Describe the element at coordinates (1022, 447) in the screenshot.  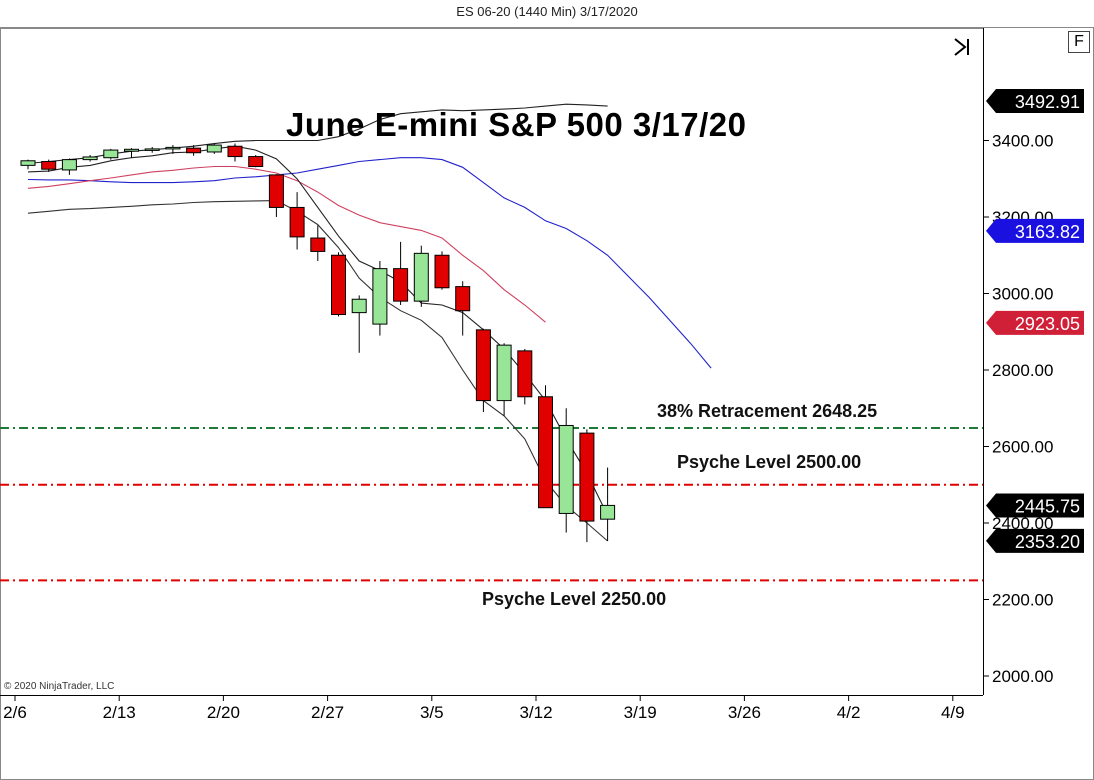
I see `y-tick-label: 2600.00` at that location.